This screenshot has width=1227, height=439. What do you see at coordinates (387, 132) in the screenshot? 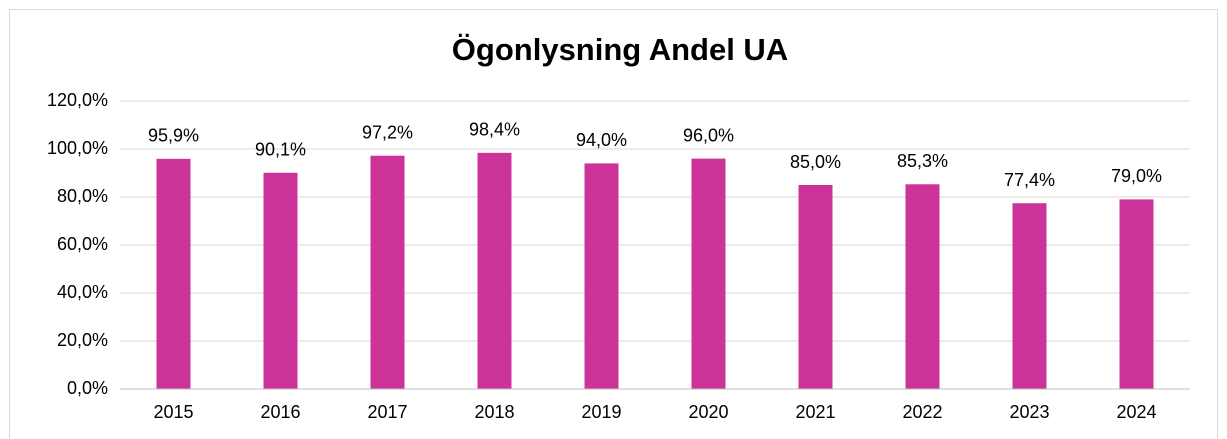
I see `value-label: 97,2%` at bounding box center [387, 132].